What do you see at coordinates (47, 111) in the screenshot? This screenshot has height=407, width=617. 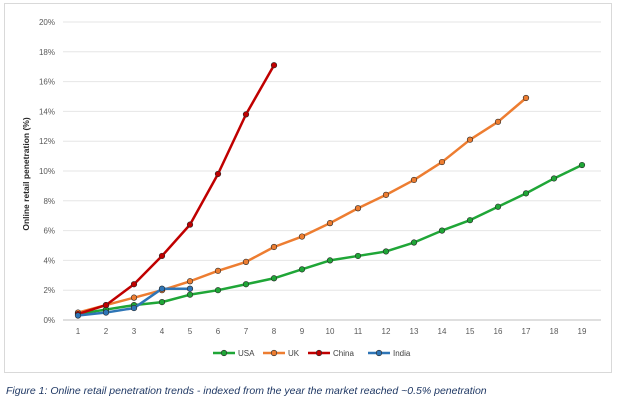 I see `y-tick-label: 14%` at bounding box center [47, 111].